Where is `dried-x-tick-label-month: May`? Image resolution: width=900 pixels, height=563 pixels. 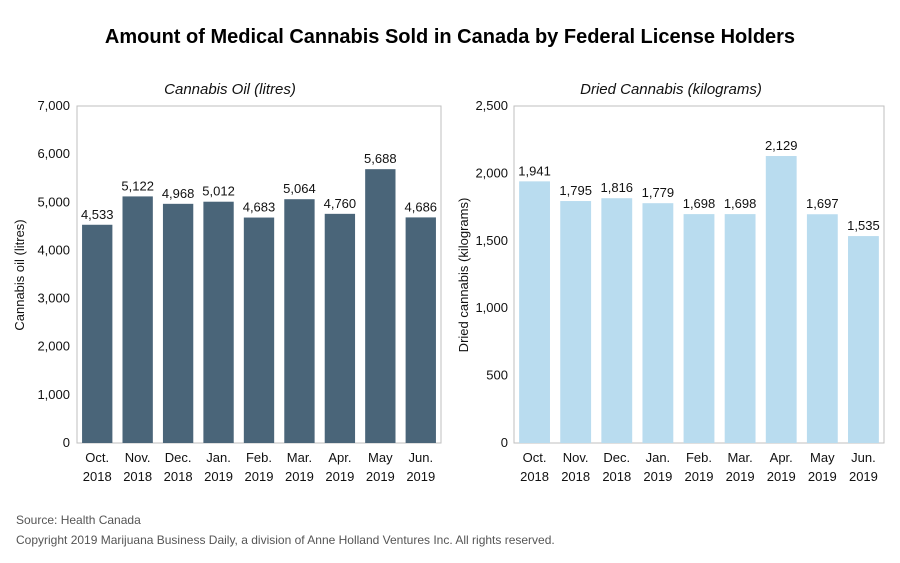 dried-x-tick-label-month: May is located at coordinates (822, 457).